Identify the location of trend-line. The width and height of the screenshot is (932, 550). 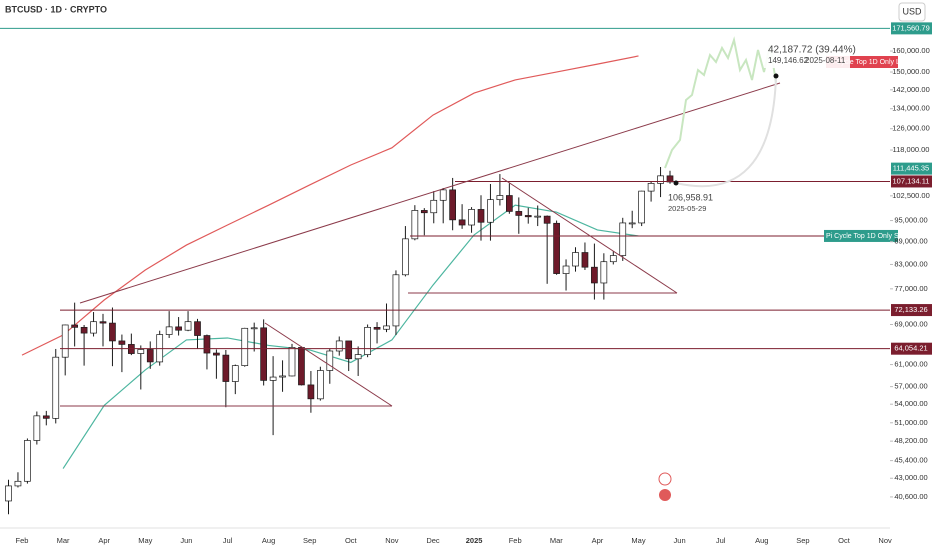
(328, 364).